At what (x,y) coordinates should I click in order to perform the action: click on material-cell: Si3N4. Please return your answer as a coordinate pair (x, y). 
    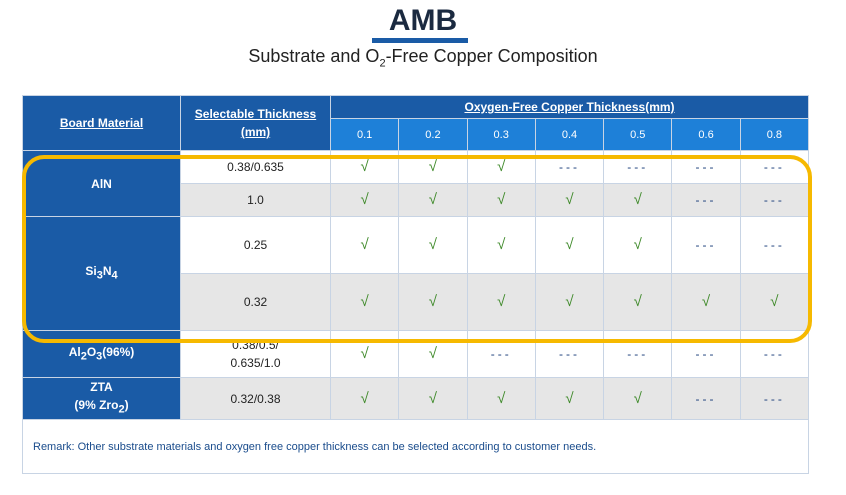
    Looking at the image, I should click on (101, 273).